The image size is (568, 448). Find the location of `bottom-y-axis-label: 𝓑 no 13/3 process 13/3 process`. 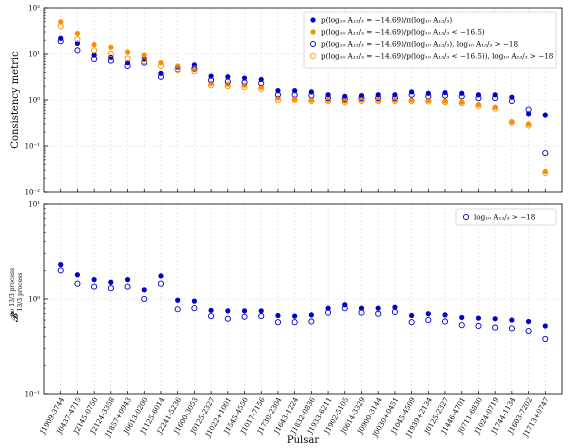

bottom-y-axis-label: 𝓑 no 13/3 process 13/3 process is located at coordinates (16, 295).